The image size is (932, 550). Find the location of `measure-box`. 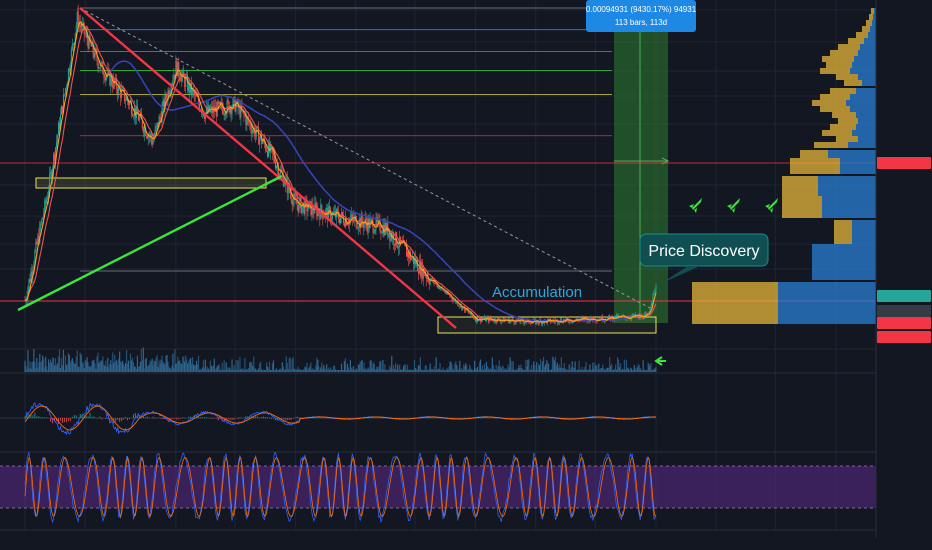

measure-box is located at coordinates (641, 16).